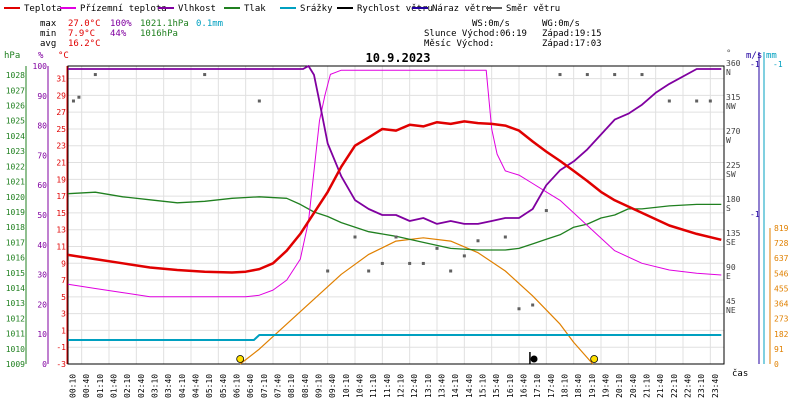 This screenshot has height=400, width=800. I want to click on celsius-tick-label: 11, so click(61, 246).